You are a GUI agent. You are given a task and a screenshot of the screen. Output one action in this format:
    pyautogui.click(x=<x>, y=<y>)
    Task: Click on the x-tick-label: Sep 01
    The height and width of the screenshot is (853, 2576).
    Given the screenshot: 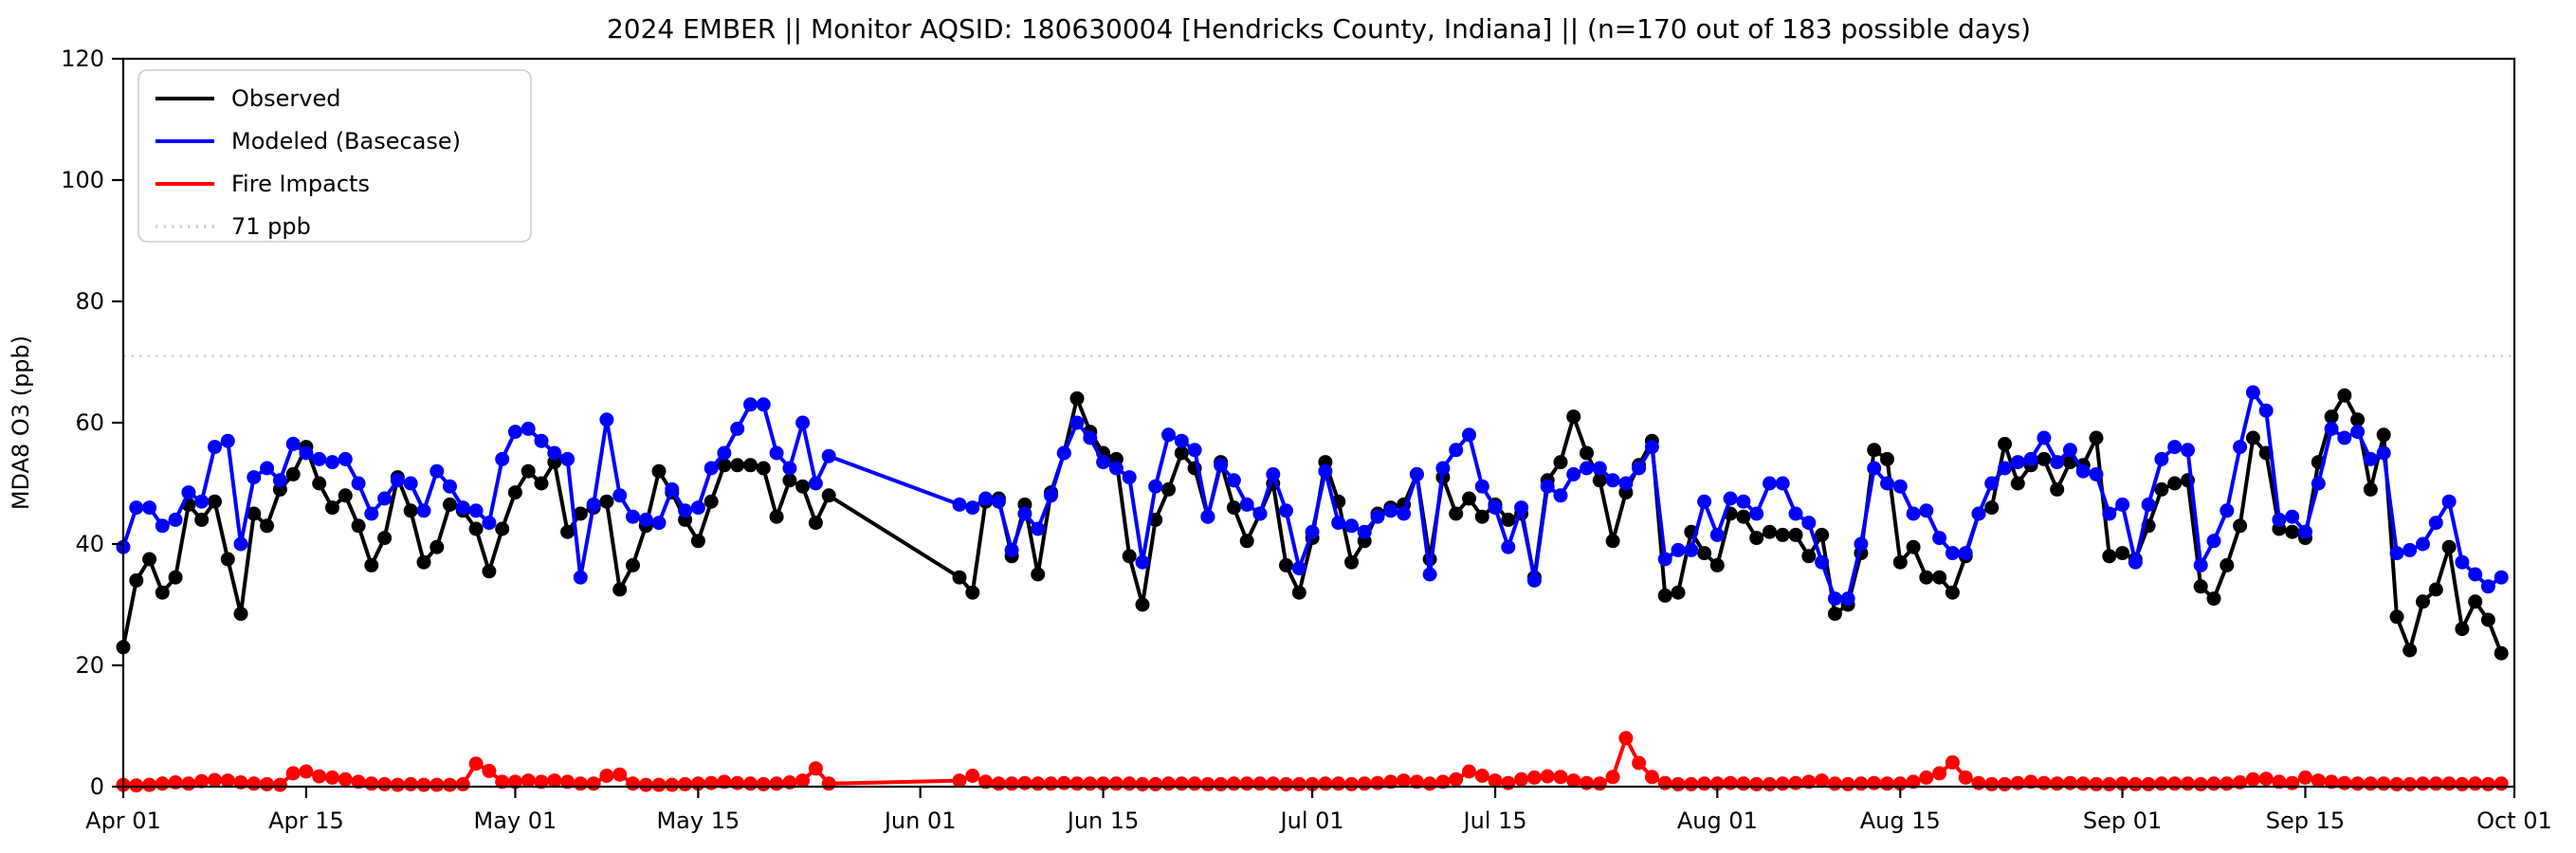 What is the action you would take?
    pyautogui.click(x=2122, y=821)
    